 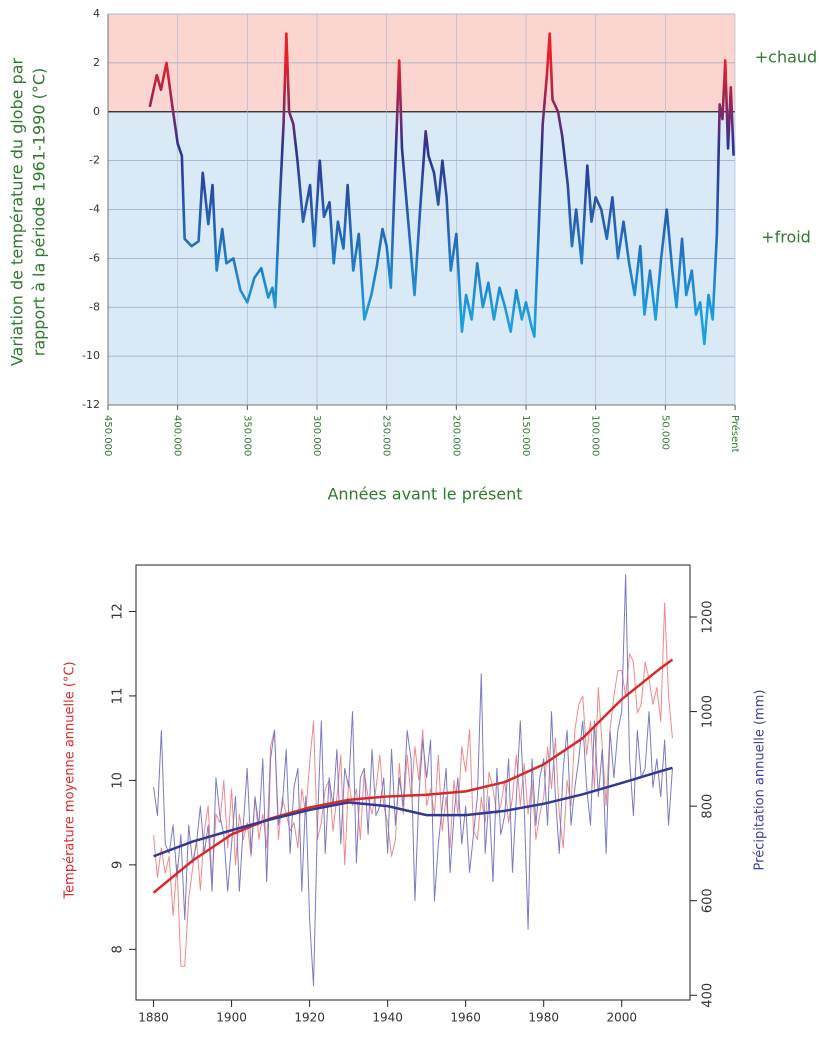 I want to click on y-axis-label: Variation de température du globe par, so click(x=17, y=211).